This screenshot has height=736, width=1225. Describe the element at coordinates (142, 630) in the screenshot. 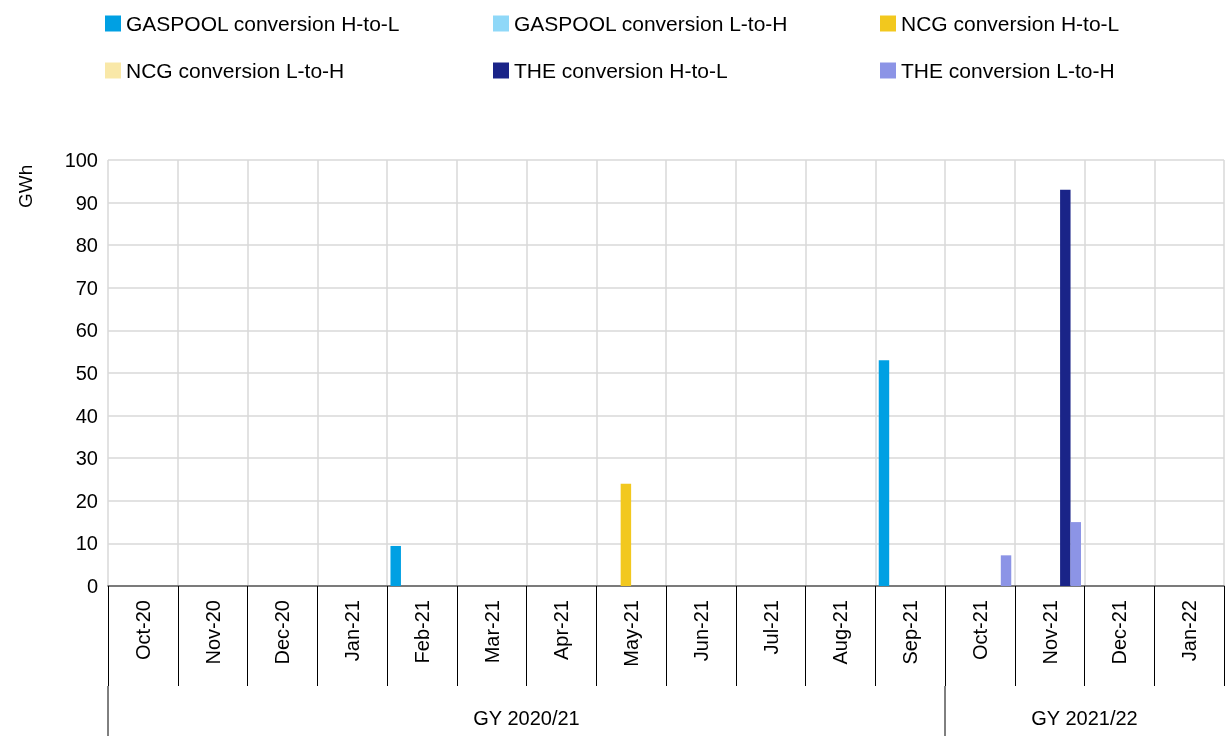

I see `x-tick-label: Oct-20` at that location.